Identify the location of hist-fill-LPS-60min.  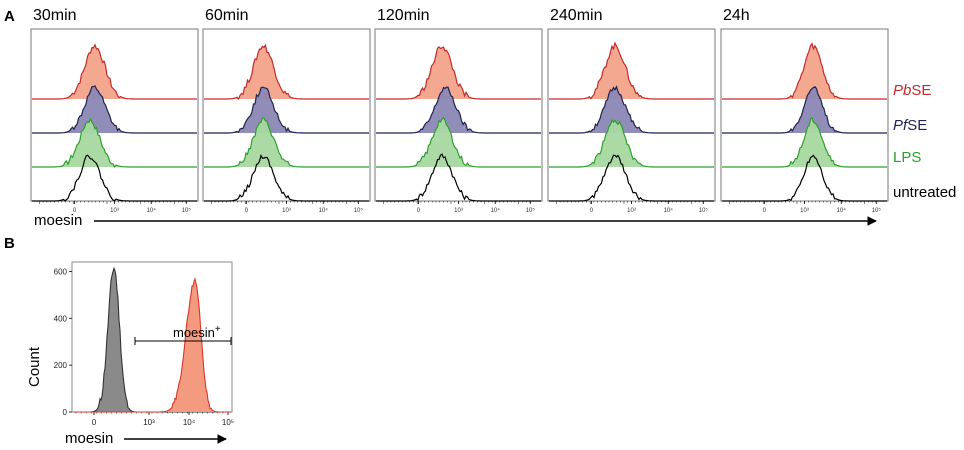
(286, 142).